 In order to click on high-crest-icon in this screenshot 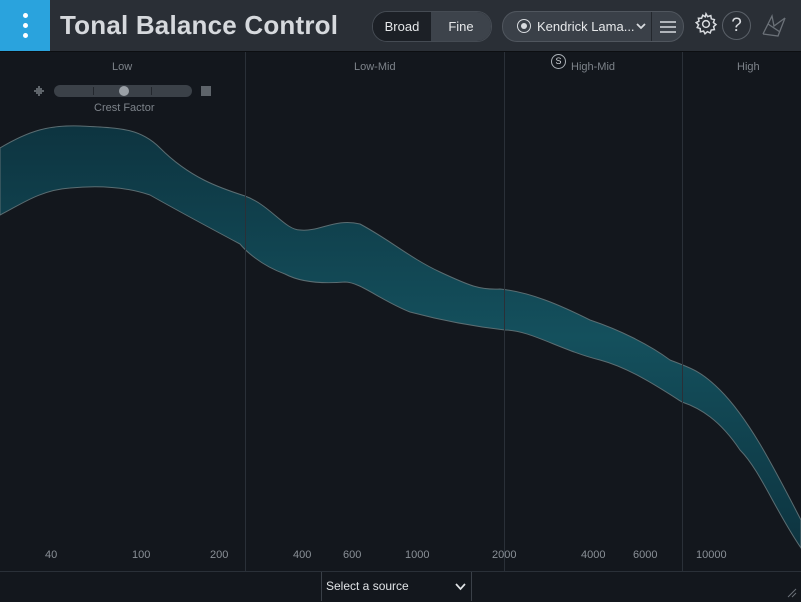, I will do `click(206, 91)`.